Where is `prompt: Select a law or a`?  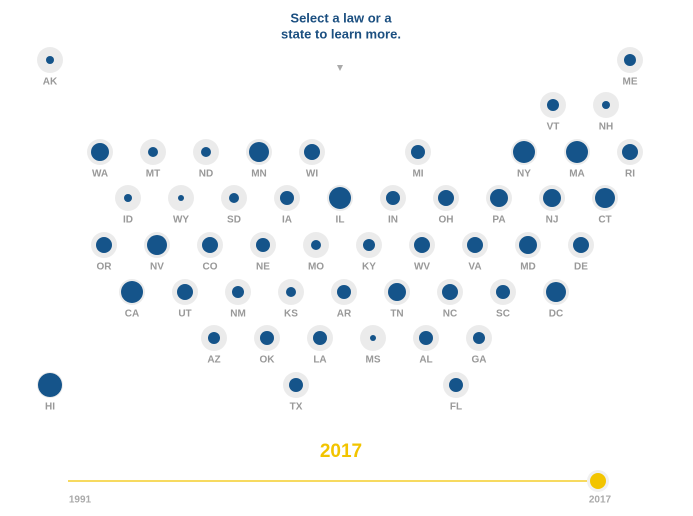
prompt: Select a law or a is located at coordinates (341, 17).